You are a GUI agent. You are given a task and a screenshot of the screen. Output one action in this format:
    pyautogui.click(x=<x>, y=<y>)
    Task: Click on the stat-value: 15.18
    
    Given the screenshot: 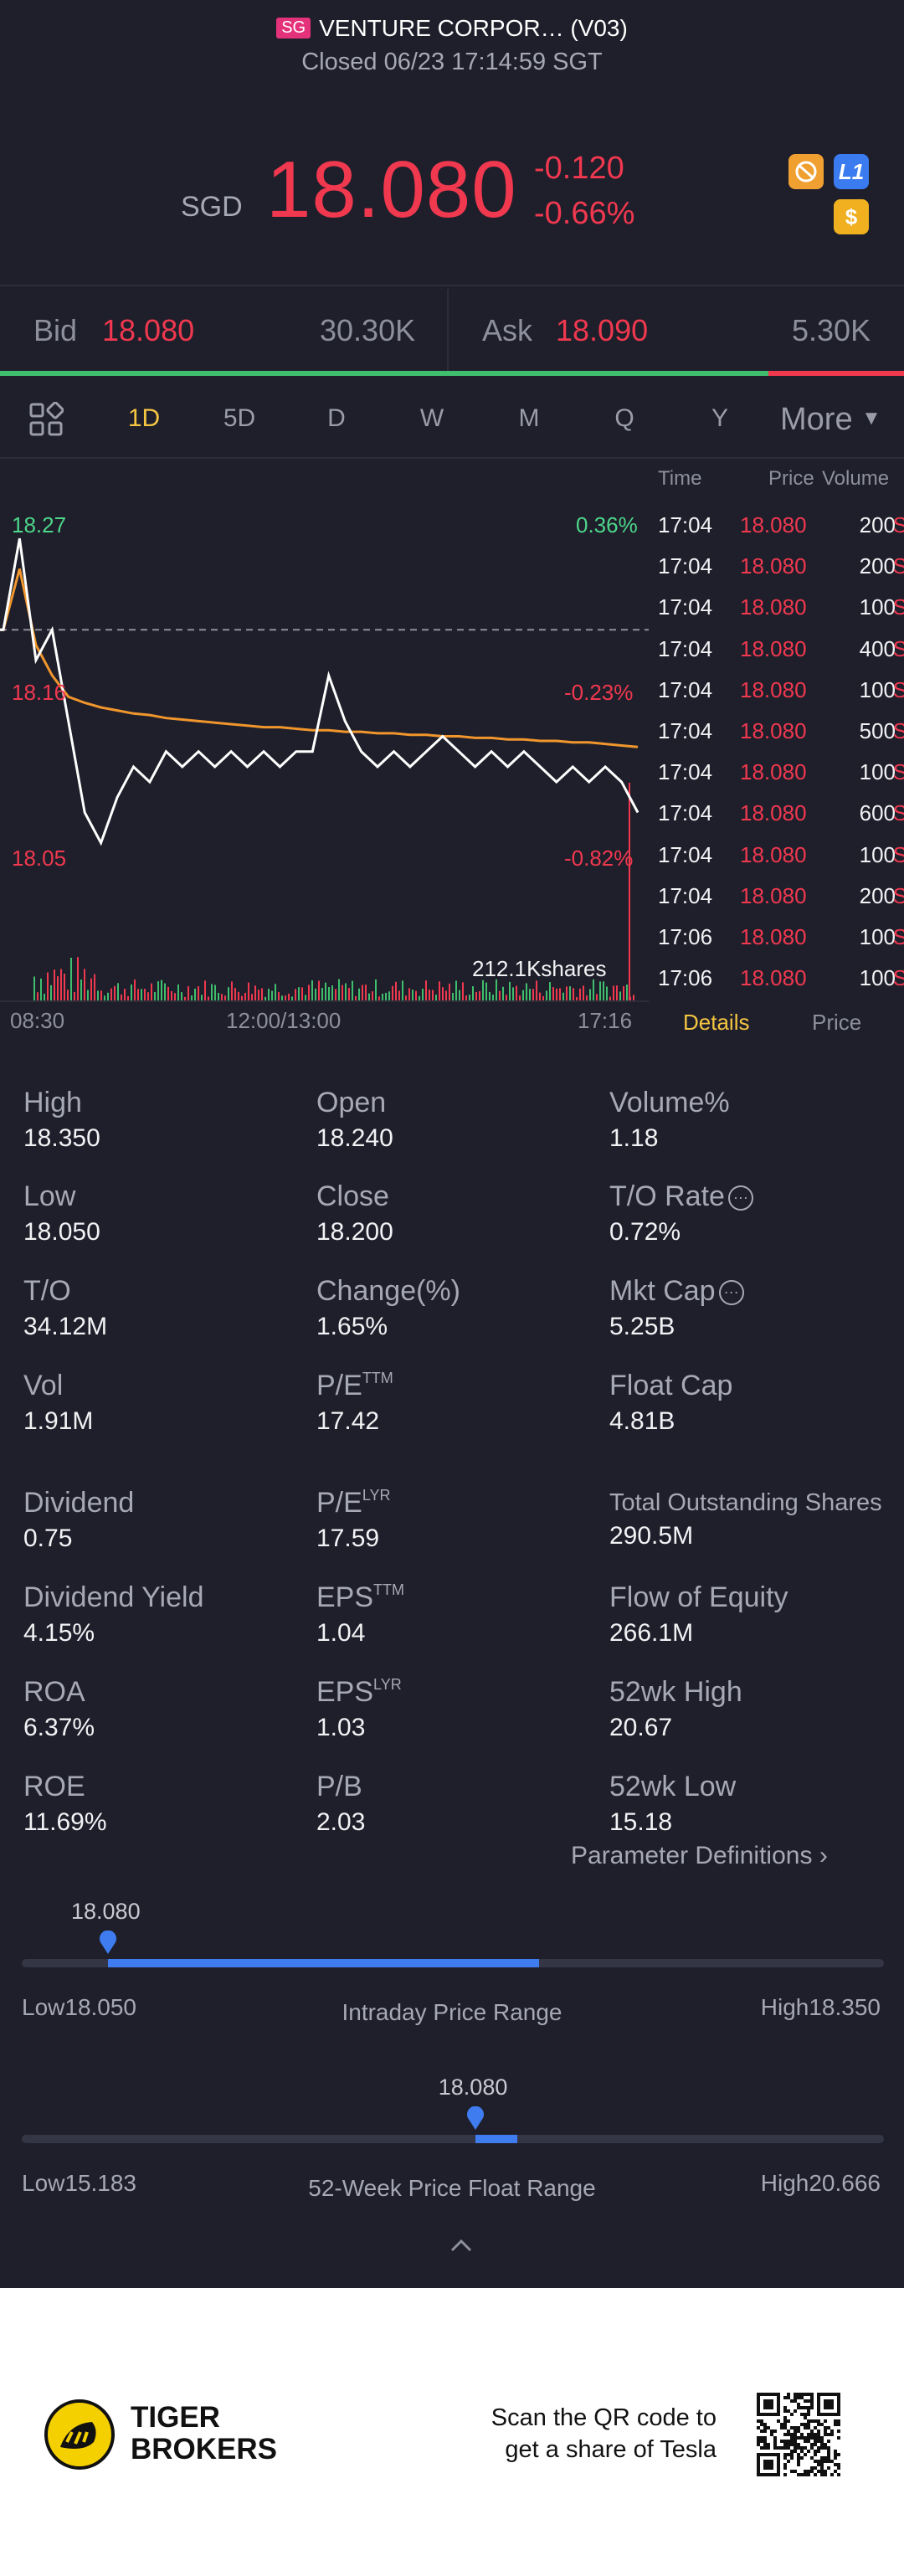 What is the action you would take?
    pyautogui.click(x=641, y=1822)
    